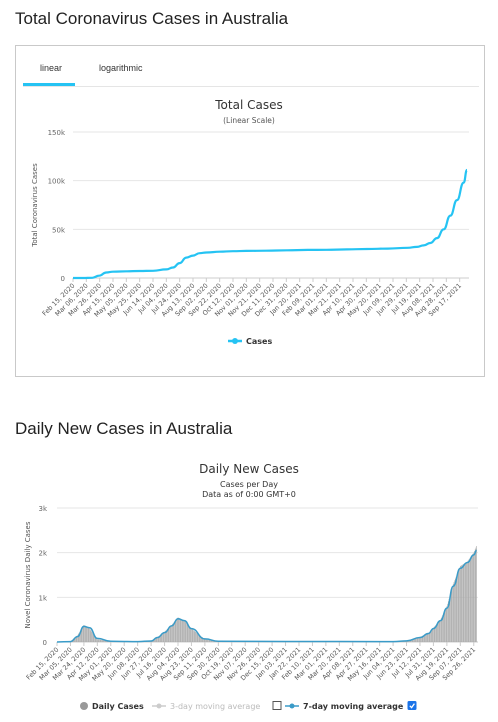 The image size is (498, 722). What do you see at coordinates (121, 68) in the screenshot?
I see `tab-logarithmic: logarithmic` at bounding box center [121, 68].